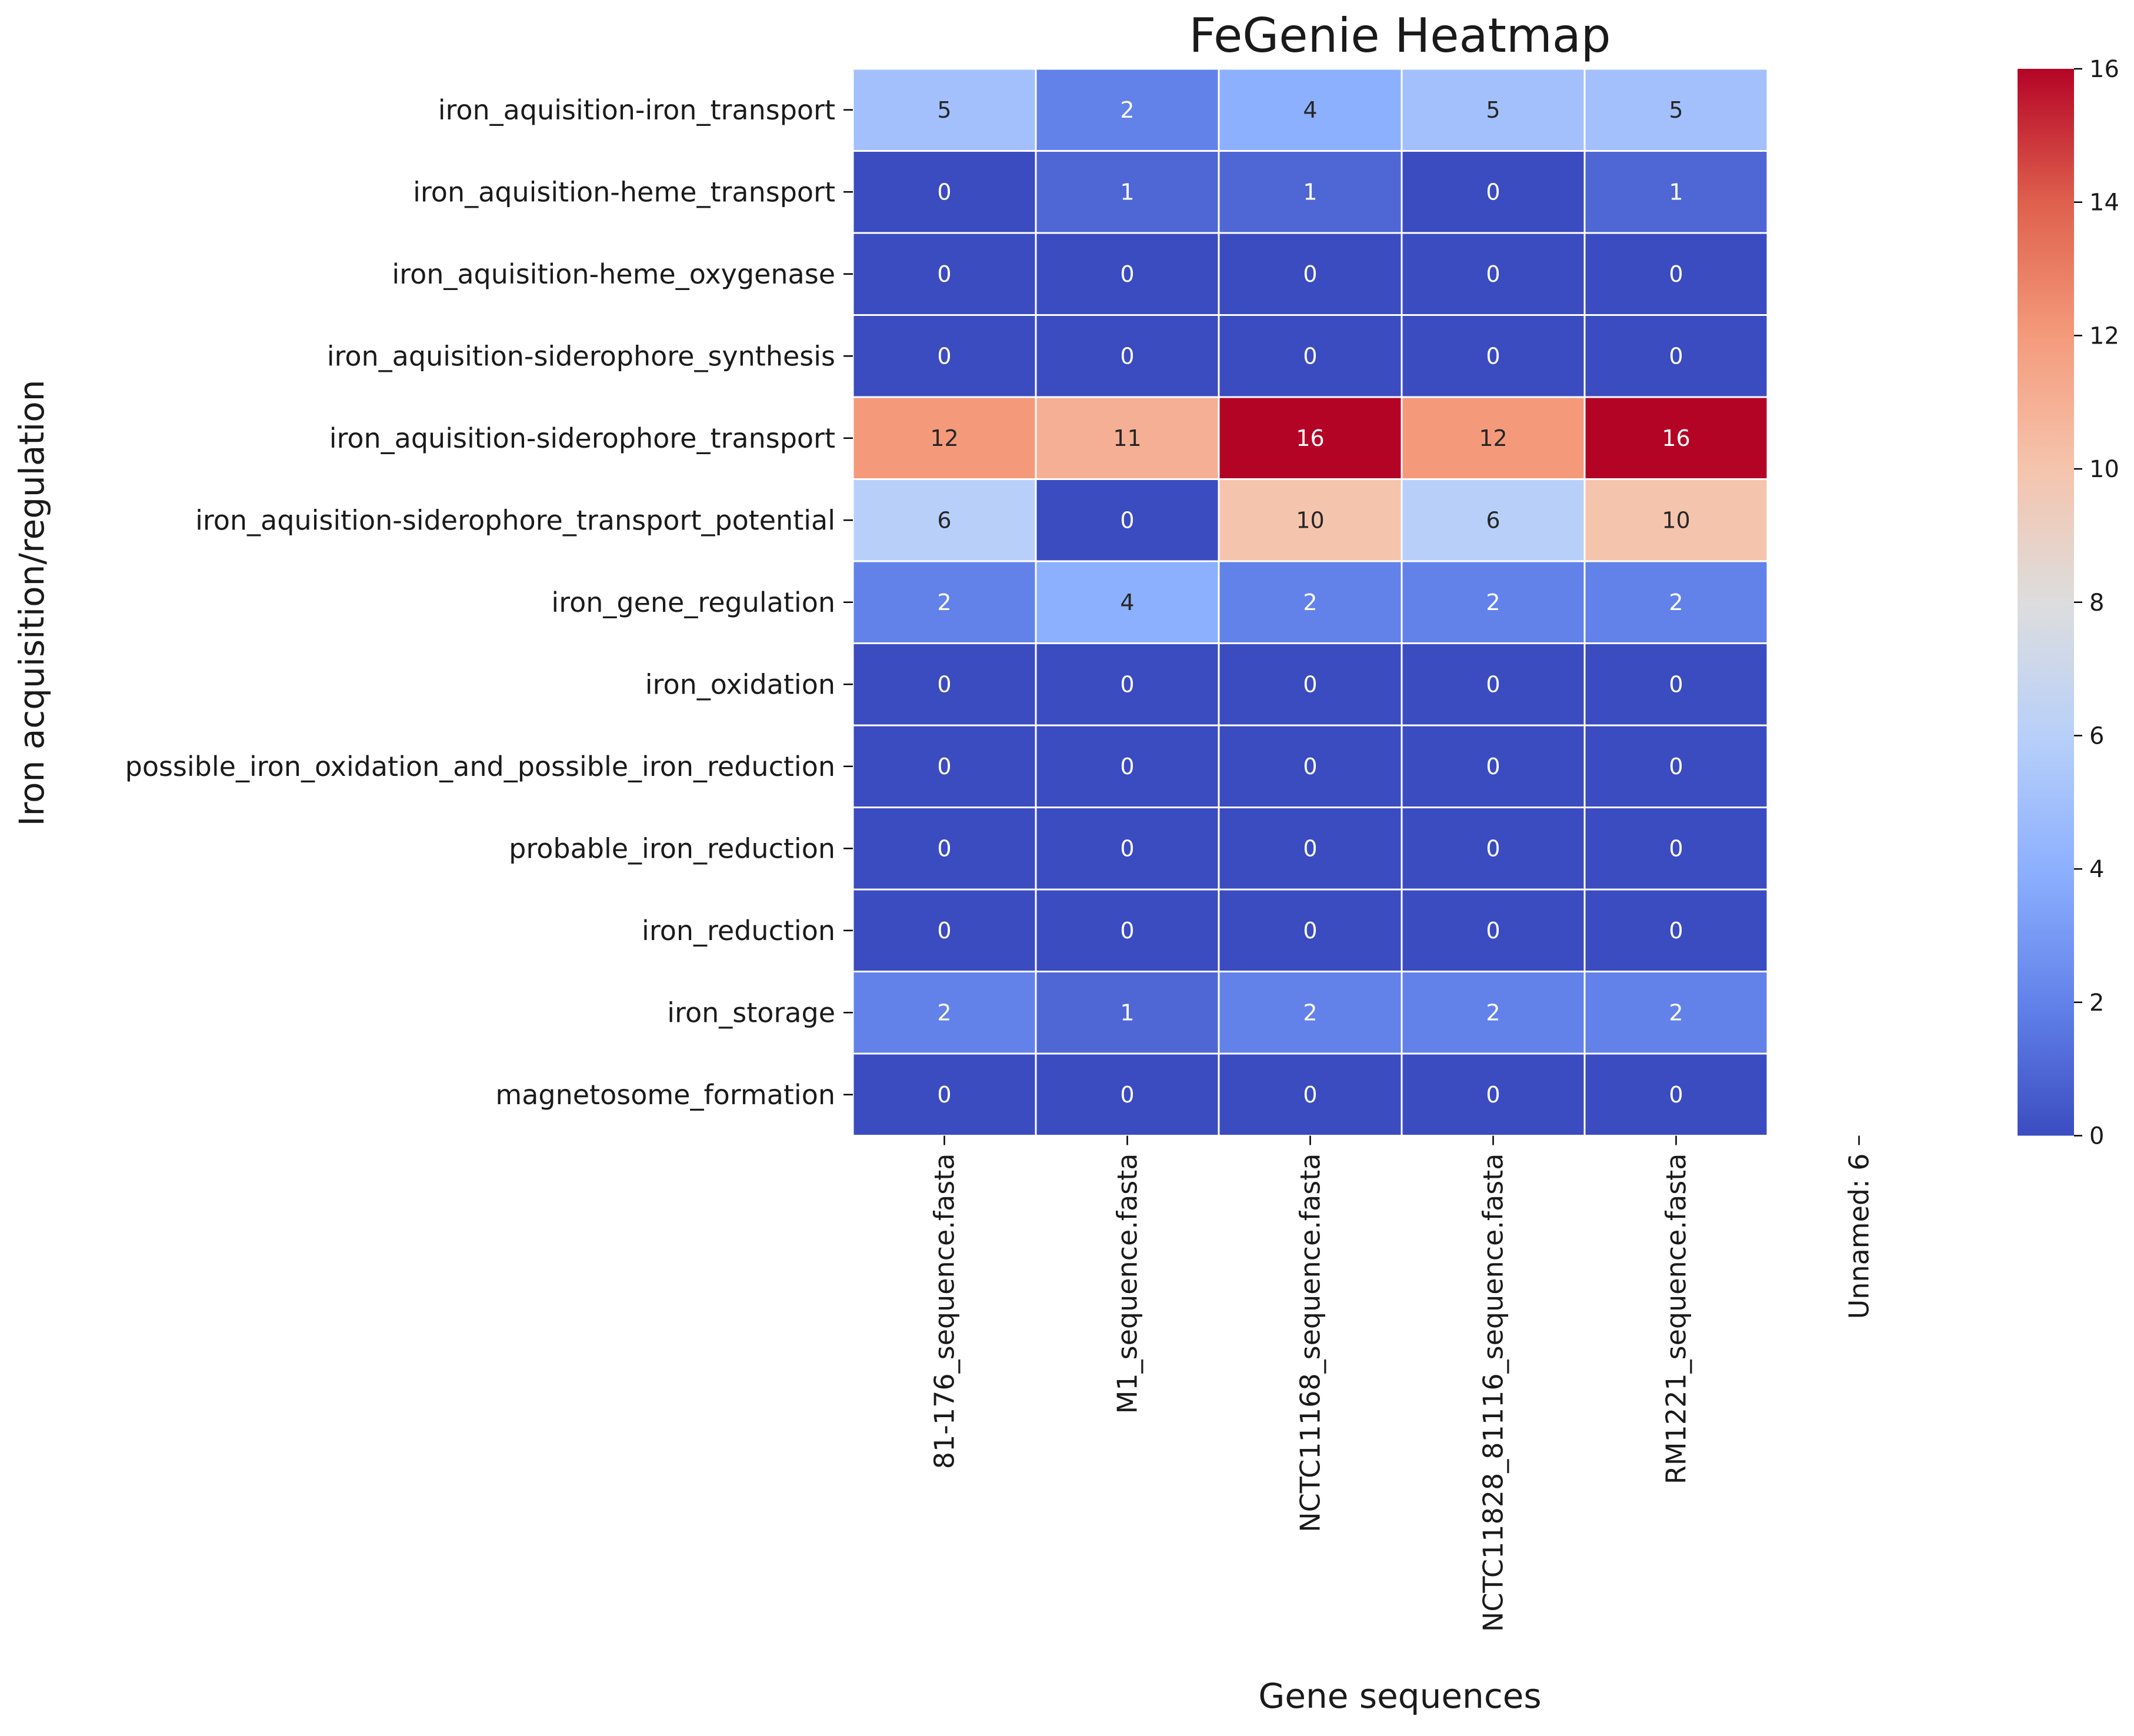 The height and width of the screenshot is (1736, 2134). What do you see at coordinates (1676, 1319) in the screenshot?
I see `x-tick-label: RM1221_sequence.fasta` at bounding box center [1676, 1319].